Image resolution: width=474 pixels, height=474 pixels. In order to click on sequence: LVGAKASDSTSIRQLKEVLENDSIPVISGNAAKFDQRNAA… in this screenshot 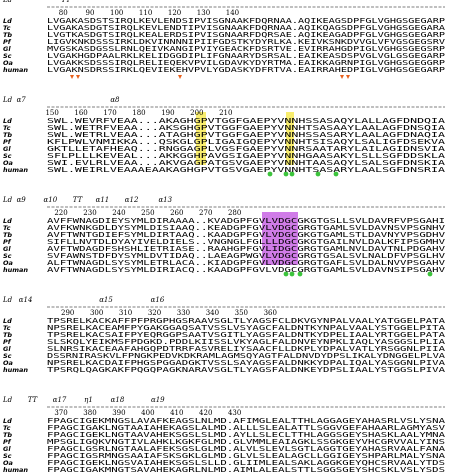, I will do `click(246, 21)`.